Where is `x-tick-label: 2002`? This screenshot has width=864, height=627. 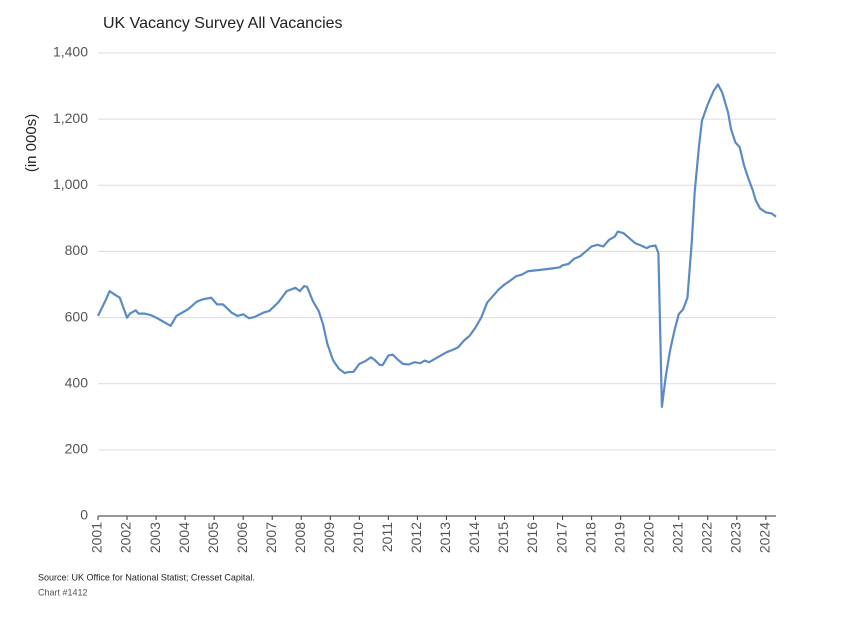 x-tick-label: 2002 is located at coordinates (126, 537).